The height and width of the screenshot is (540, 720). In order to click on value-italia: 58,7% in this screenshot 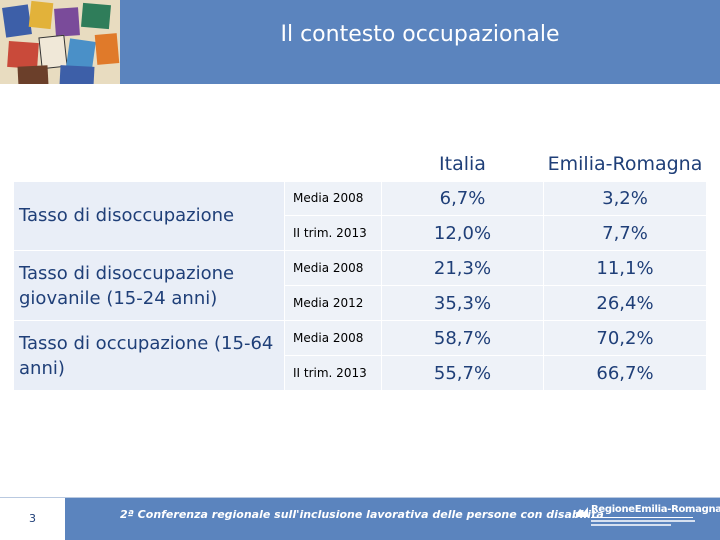, I will do `click(462, 338)`.